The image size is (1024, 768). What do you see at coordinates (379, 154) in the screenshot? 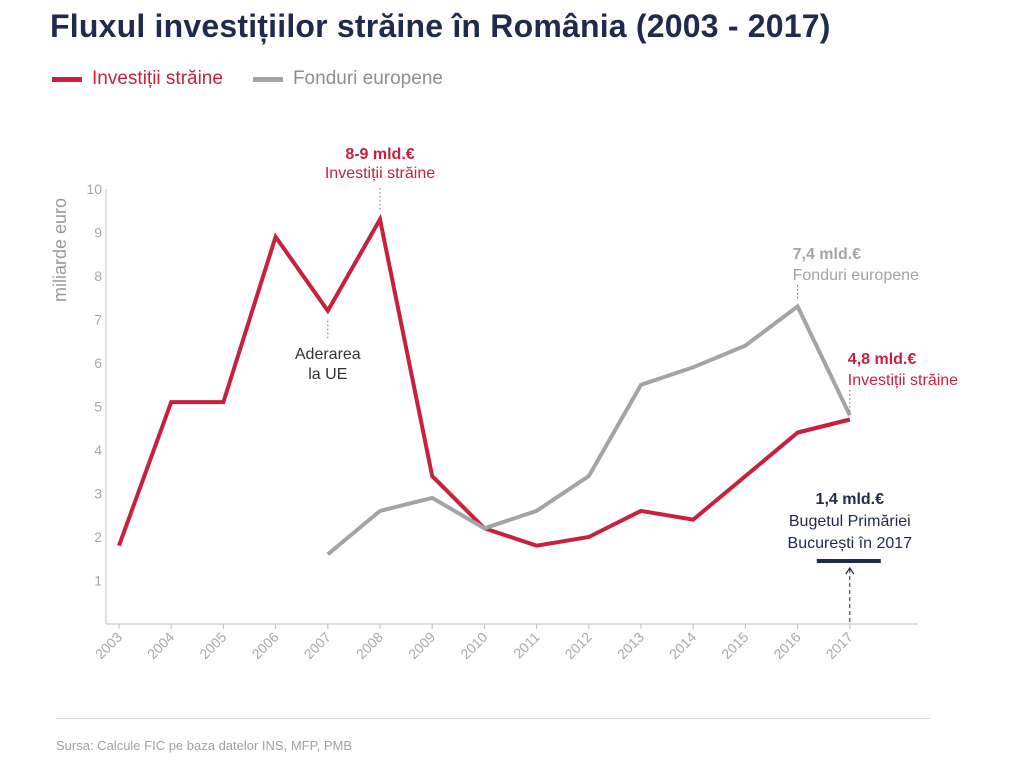
I see `annotation-value-peak-2008: 8-9 mld.€` at bounding box center [379, 154].